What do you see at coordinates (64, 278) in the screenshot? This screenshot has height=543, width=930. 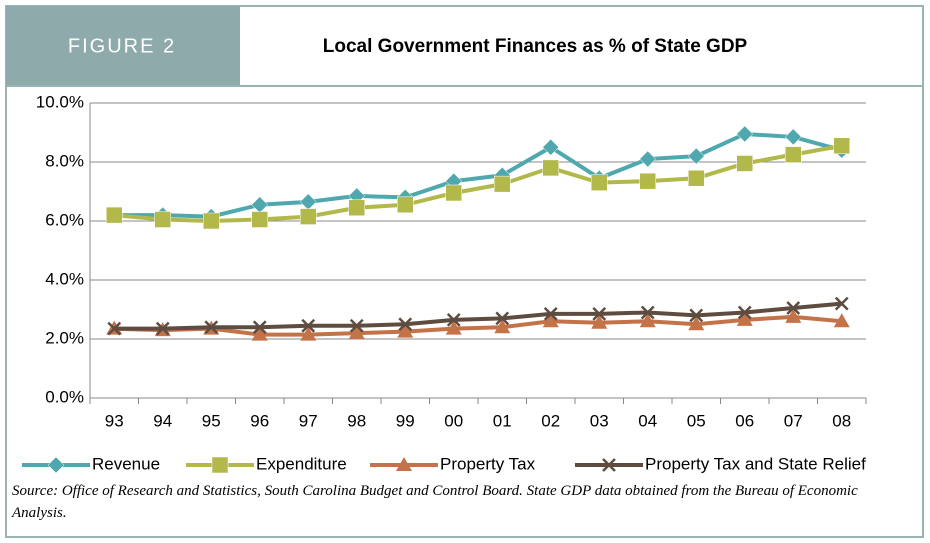 I see `y-tick-label: 4.0%` at bounding box center [64, 278].